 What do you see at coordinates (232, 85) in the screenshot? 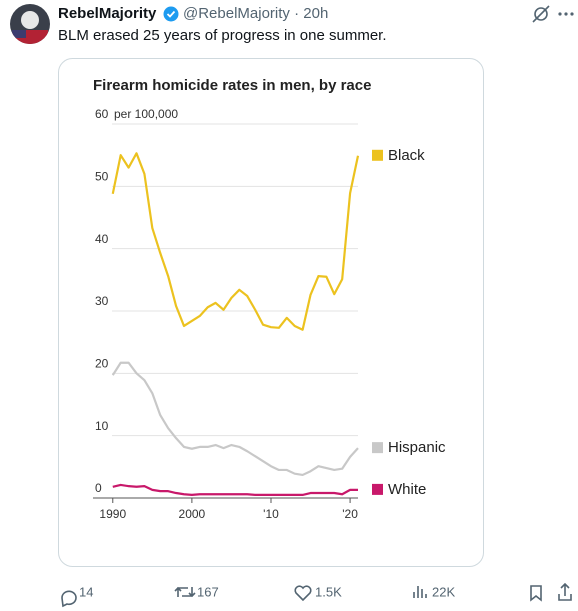
I see `chart-title: Firearm homicide rates in men, by race` at bounding box center [232, 85].